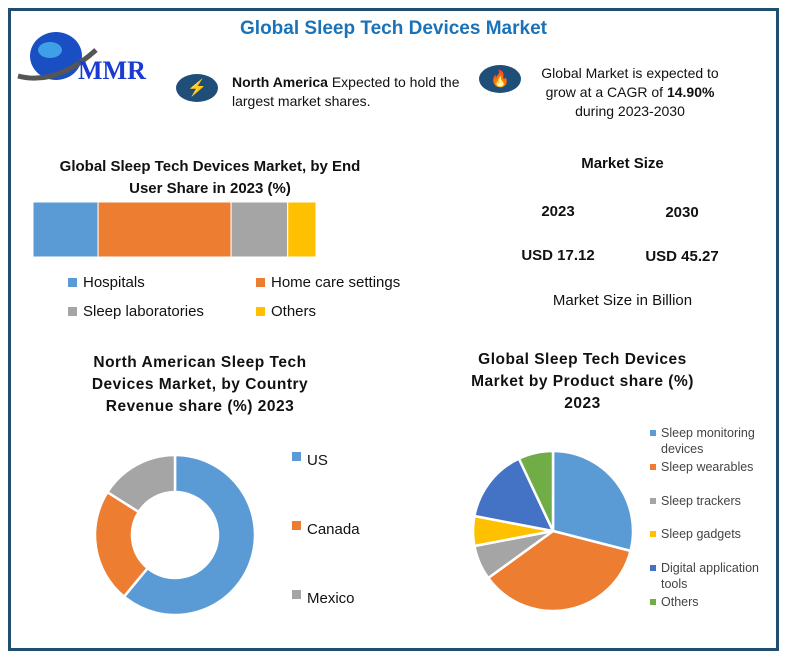  Describe the element at coordinates (326, 624) in the screenshot. I see `legend-item-mexico: Mexico` at that location.